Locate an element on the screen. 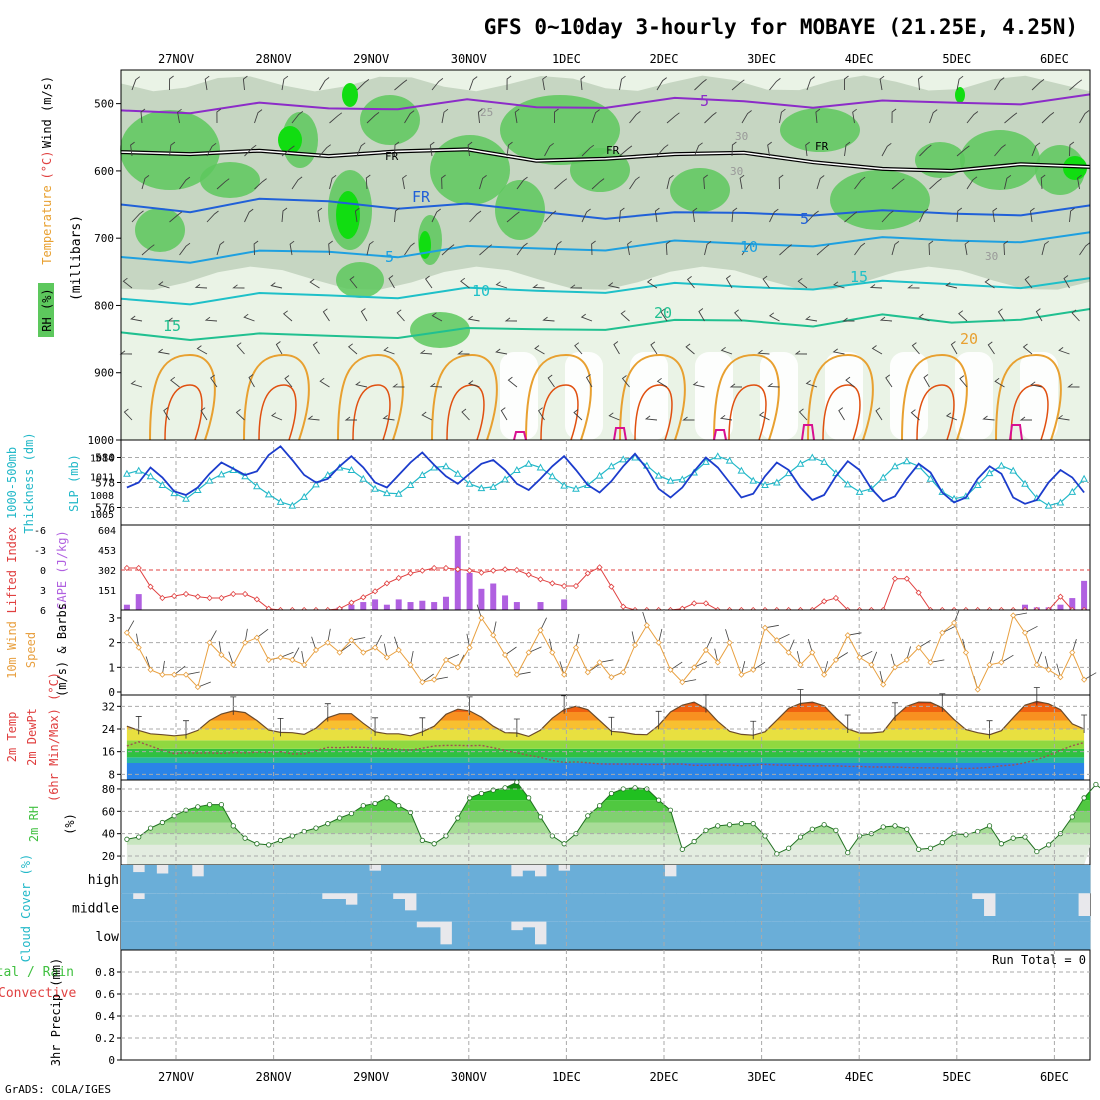 This screenshot has height=1100, width=1100. contour-label-10: 10 is located at coordinates (481, 291).